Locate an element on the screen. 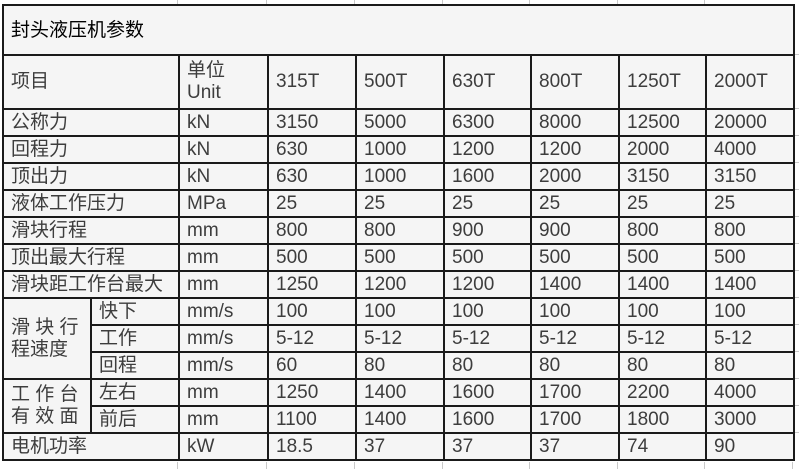 The width and height of the screenshot is (799, 469). value-cell: 20000 is located at coordinates (750, 122).